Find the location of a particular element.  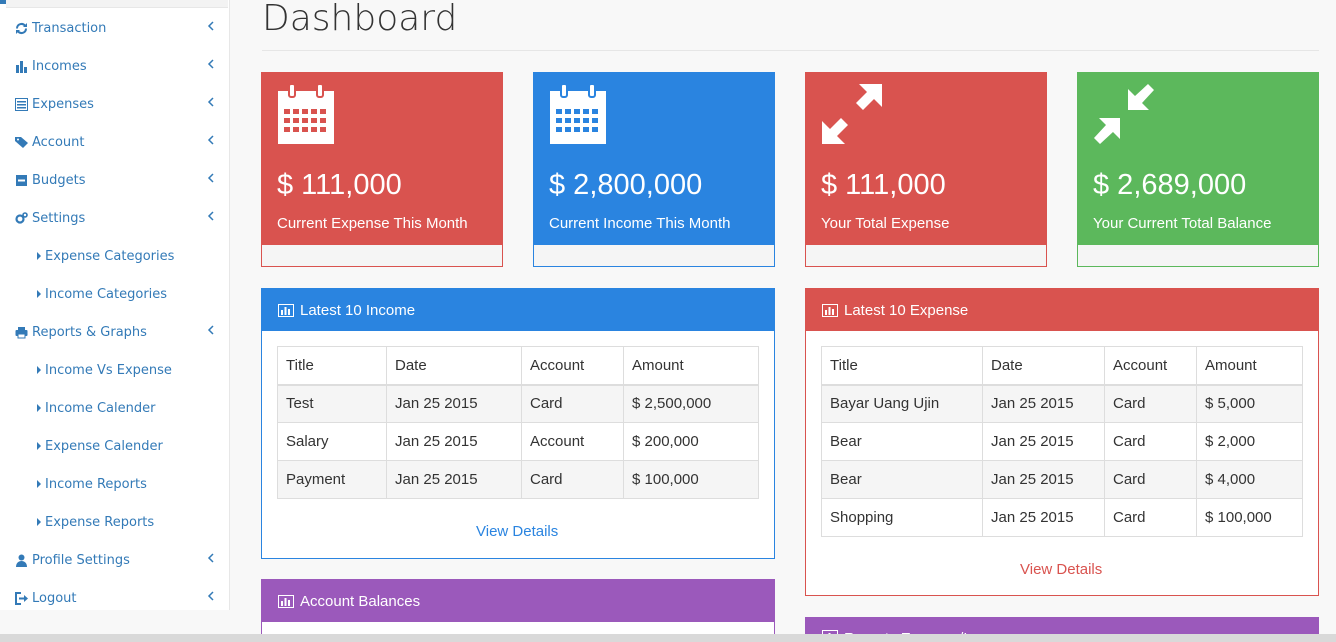

refresh-icon is located at coordinates (21, 28).